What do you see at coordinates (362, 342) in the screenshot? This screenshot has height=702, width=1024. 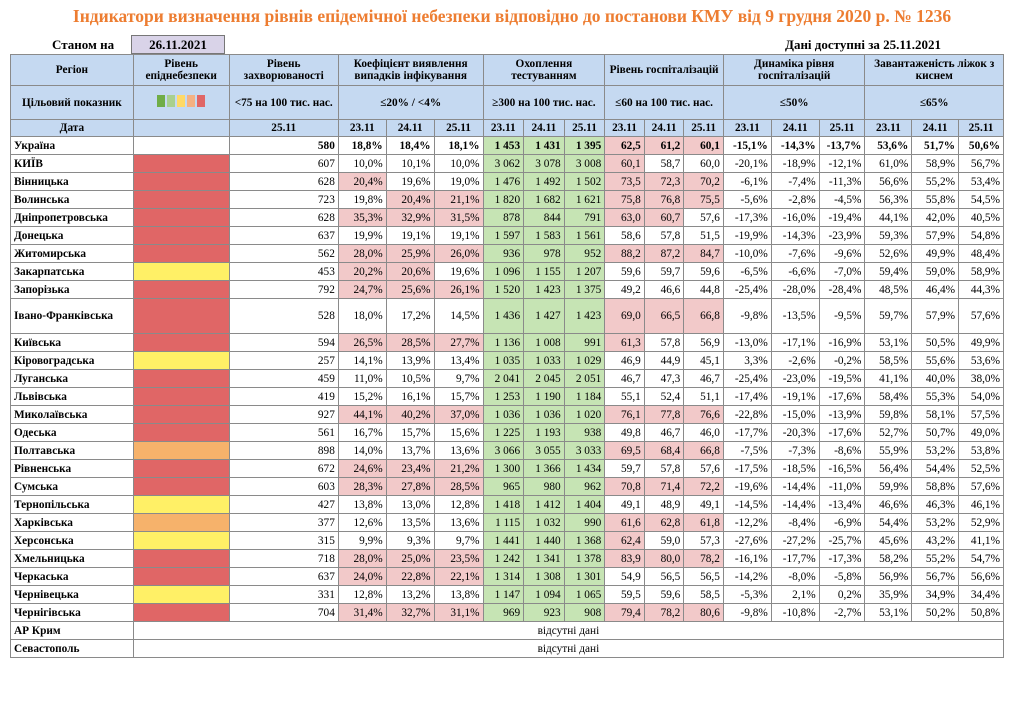 I see `detection-value: 26,5%` at bounding box center [362, 342].